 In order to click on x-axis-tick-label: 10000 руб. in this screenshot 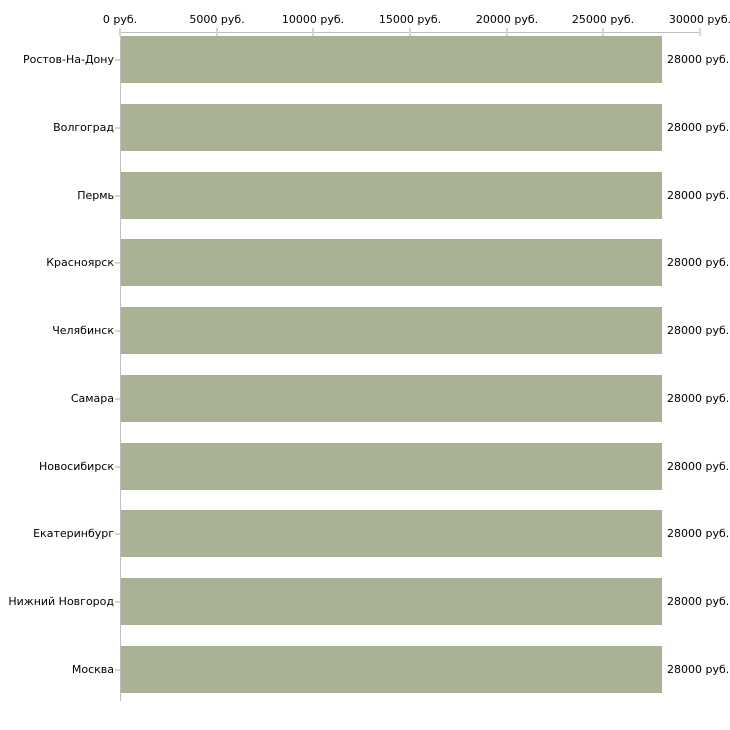, I will do `click(313, 19)`.